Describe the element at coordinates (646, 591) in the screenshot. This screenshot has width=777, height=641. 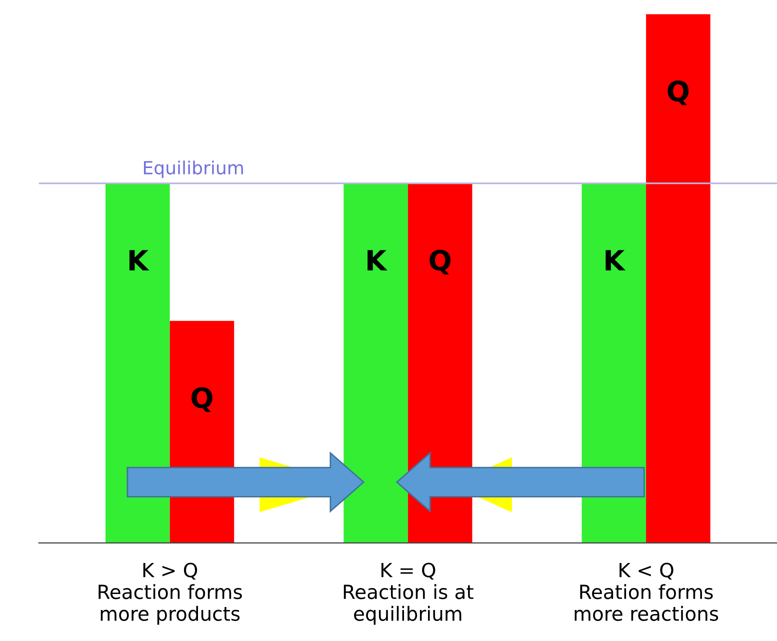
I see `x-tick-label: K < Q Reation forms more reactions` at that location.